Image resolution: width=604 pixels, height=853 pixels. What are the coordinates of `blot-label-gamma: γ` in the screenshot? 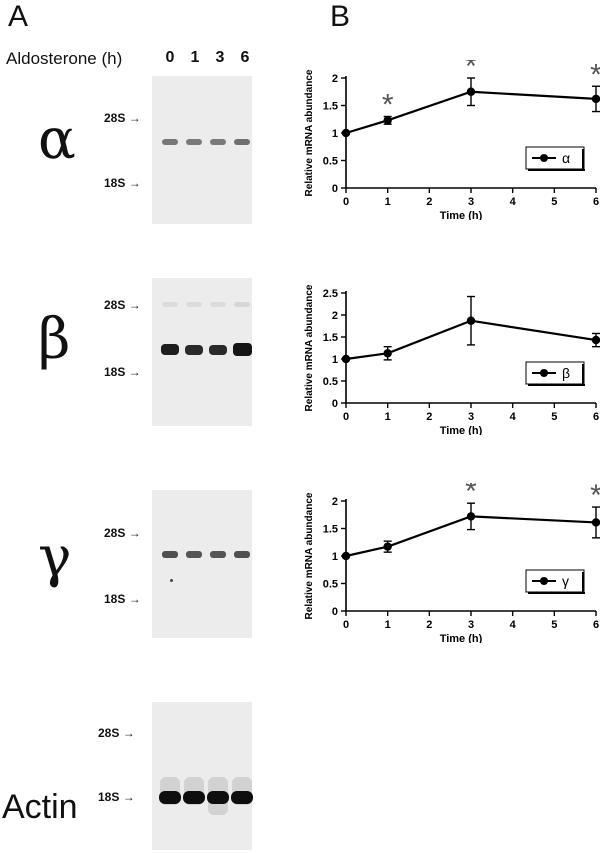 It's located at (55, 557).